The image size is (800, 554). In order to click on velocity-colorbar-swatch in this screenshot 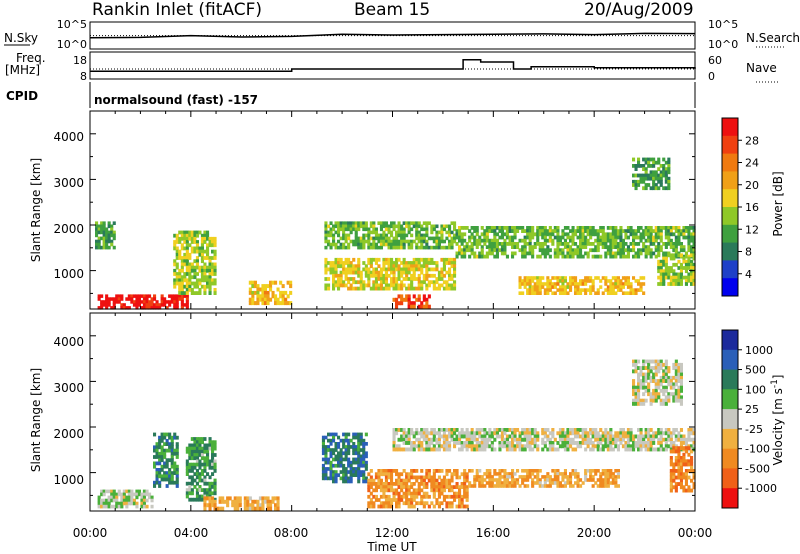, I will do `click(730, 439)`.